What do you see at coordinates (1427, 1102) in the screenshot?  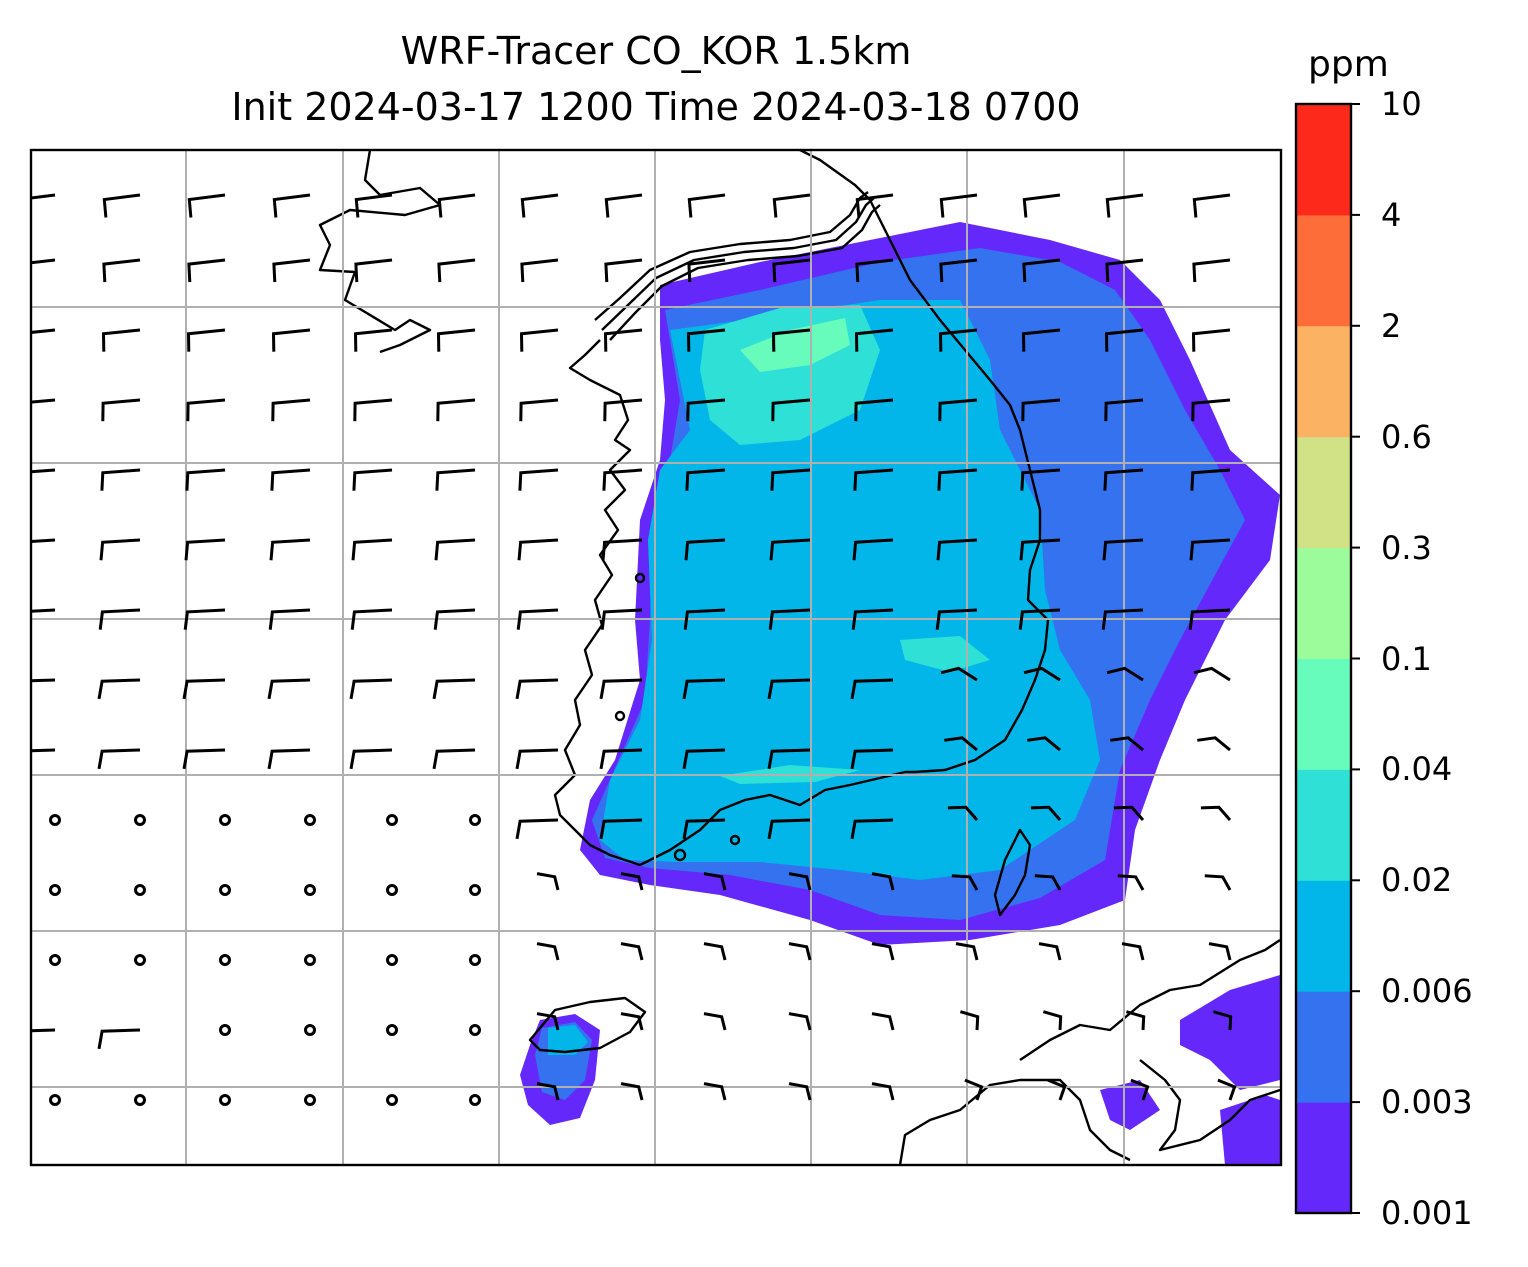 I see `colorbar-tick-label: 0.003` at bounding box center [1427, 1102].